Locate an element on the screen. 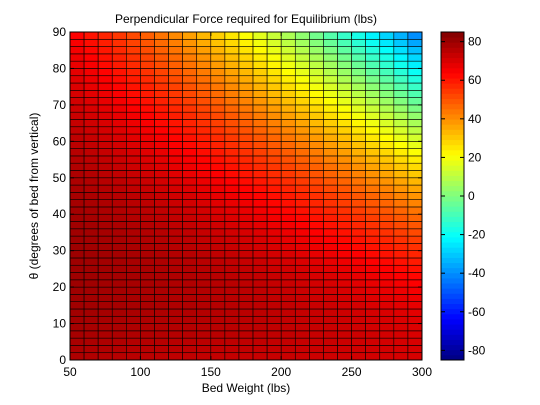 The width and height of the screenshot is (540, 405). colorbar-ticks: -80 -60 -40 -20 0 20 40 60 80 is located at coordinates (463, 196).